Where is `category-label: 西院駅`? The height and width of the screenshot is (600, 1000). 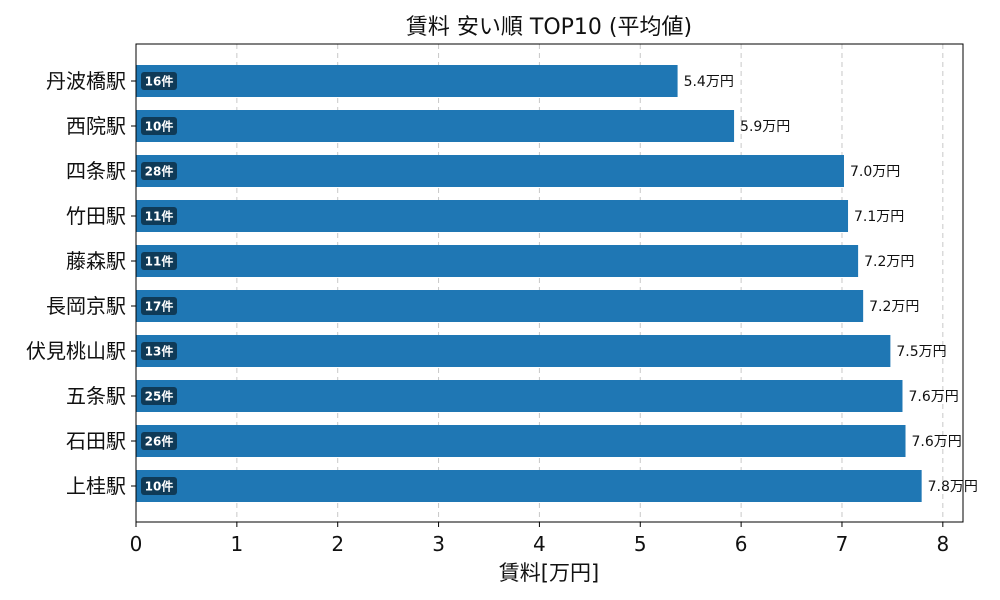 category-label: 西院駅 is located at coordinates (96, 126).